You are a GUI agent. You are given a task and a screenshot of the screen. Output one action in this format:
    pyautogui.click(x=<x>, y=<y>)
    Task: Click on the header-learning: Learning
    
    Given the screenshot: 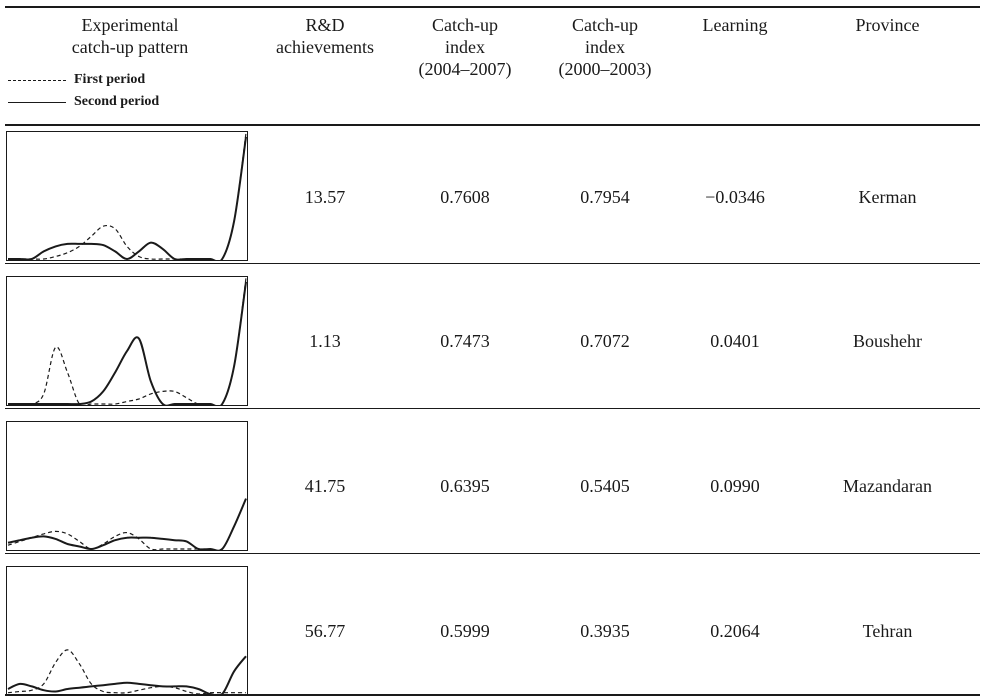 What is the action you would take?
    pyautogui.click(x=735, y=25)
    